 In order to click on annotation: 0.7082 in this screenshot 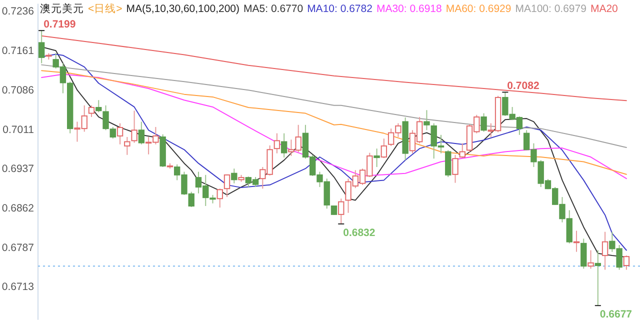, I will do `click(523, 86)`.